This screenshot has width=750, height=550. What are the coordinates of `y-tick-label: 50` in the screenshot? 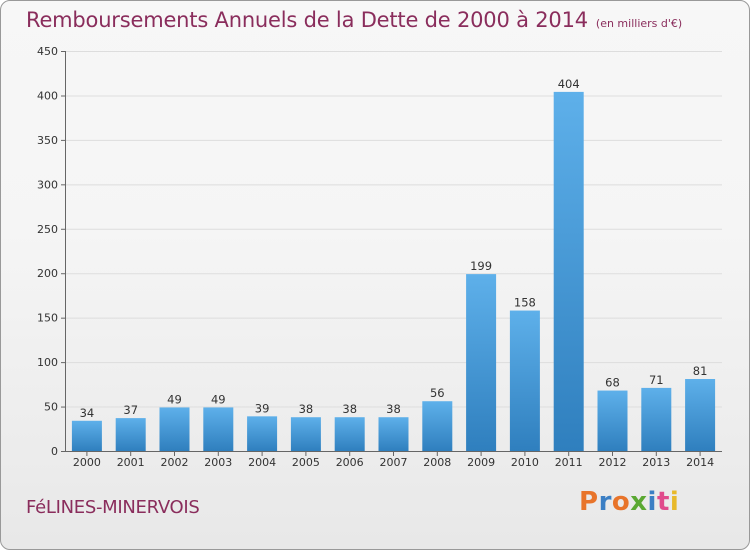 It's located at (51, 407).